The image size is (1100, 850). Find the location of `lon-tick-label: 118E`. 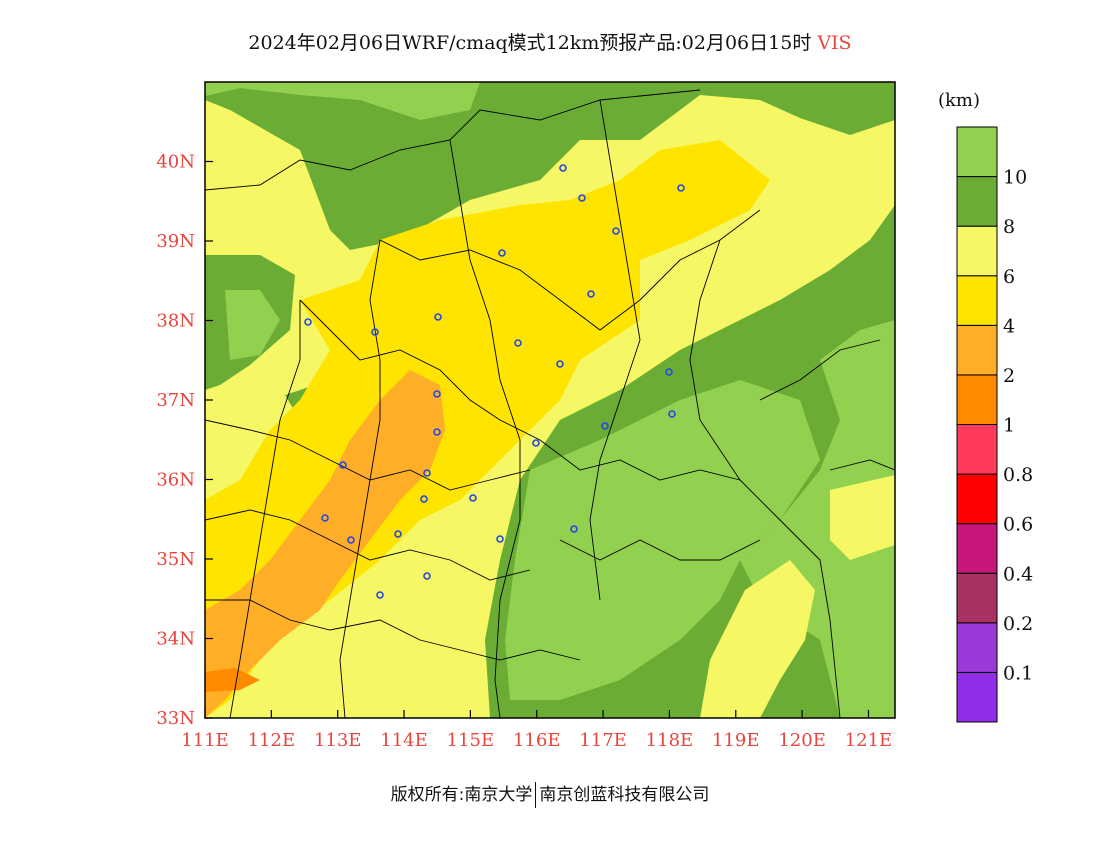

lon-tick-label: 118E is located at coordinates (670, 740).